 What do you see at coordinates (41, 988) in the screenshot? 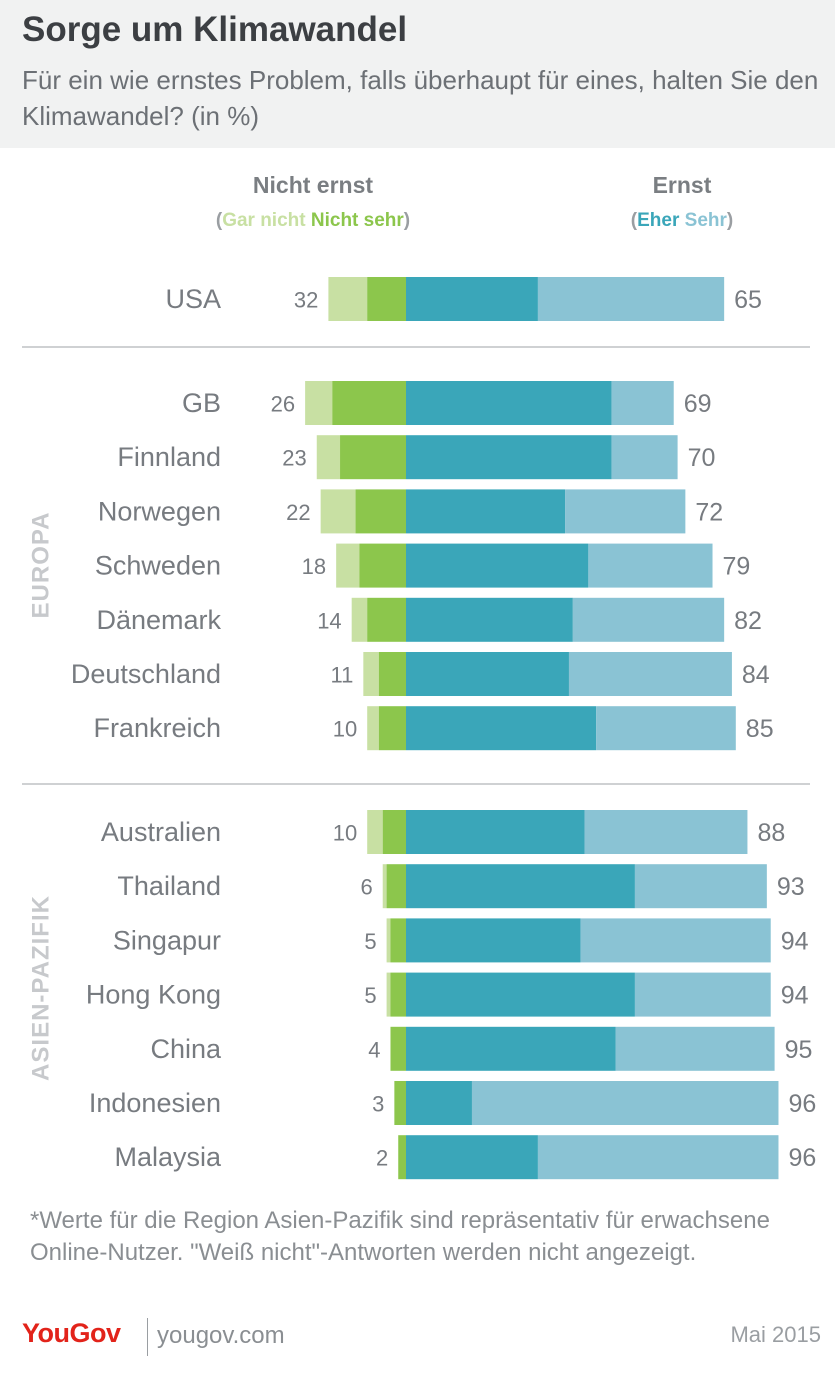
I see `region-label: ASIEN-PAZIFIK` at bounding box center [41, 988].